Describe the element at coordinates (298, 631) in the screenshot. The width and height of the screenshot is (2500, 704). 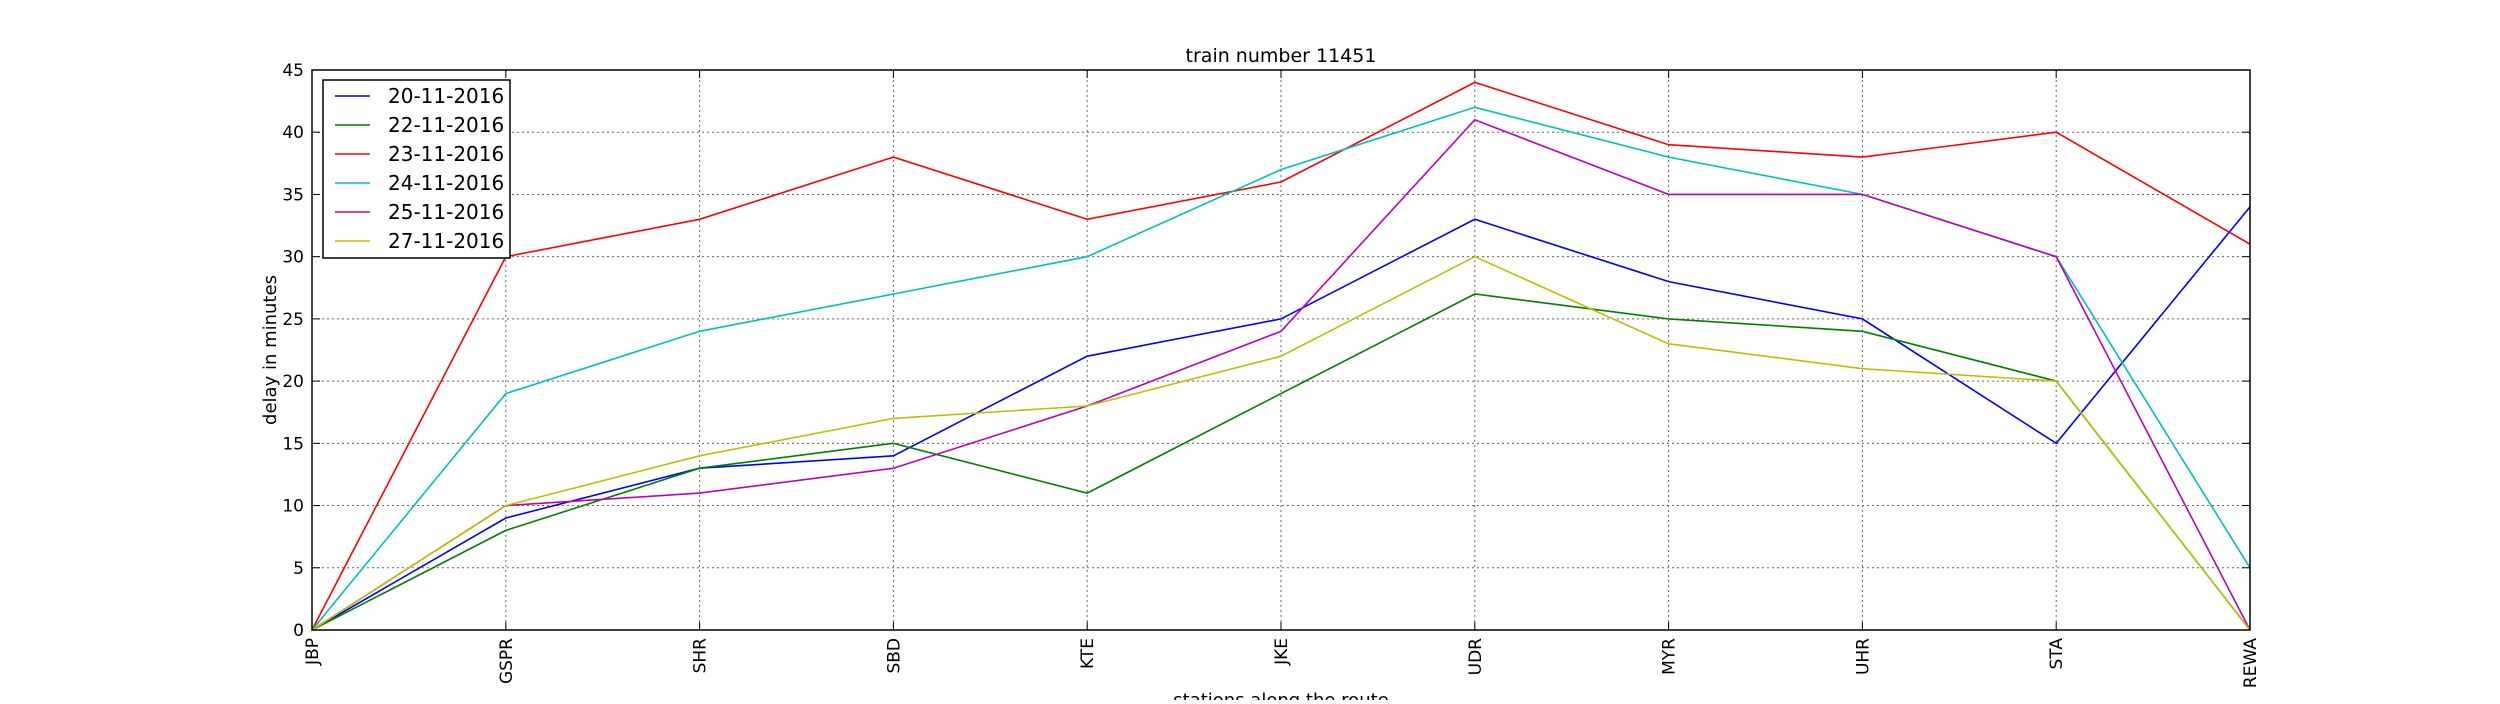
I see `y-tick-label: 0` at that location.